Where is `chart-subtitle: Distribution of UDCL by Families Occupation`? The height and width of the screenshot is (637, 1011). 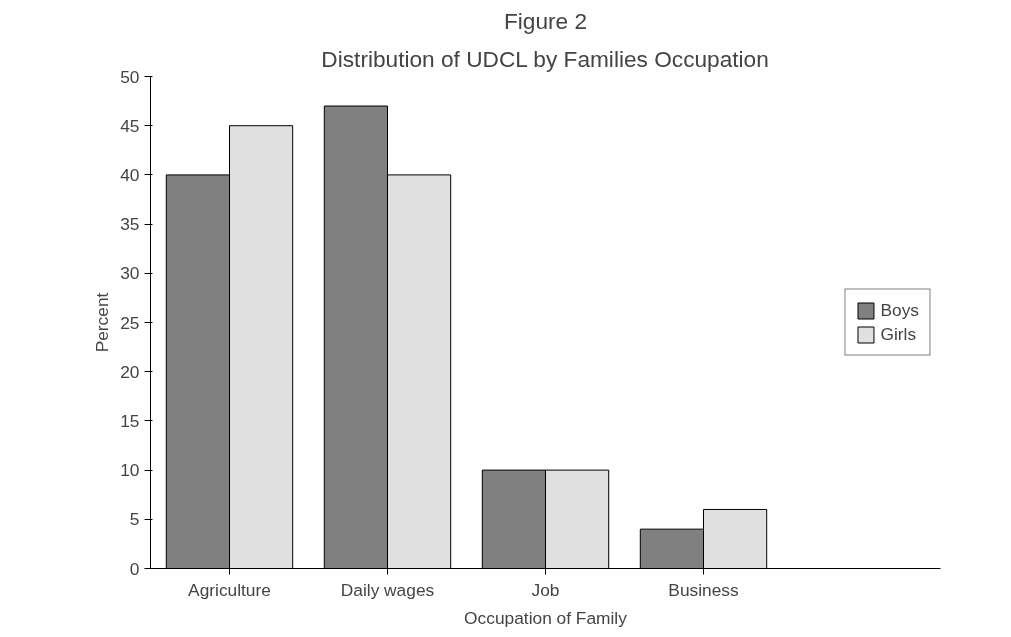 chart-subtitle: Distribution of UDCL by Families Occupation is located at coordinates (545, 58).